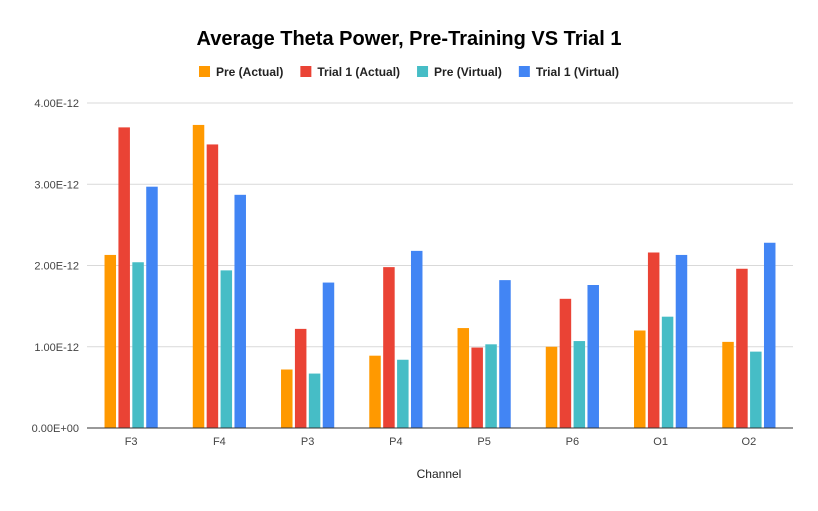 This screenshot has width=818, height=511. I want to click on x-tick-label: P6, so click(572, 442).